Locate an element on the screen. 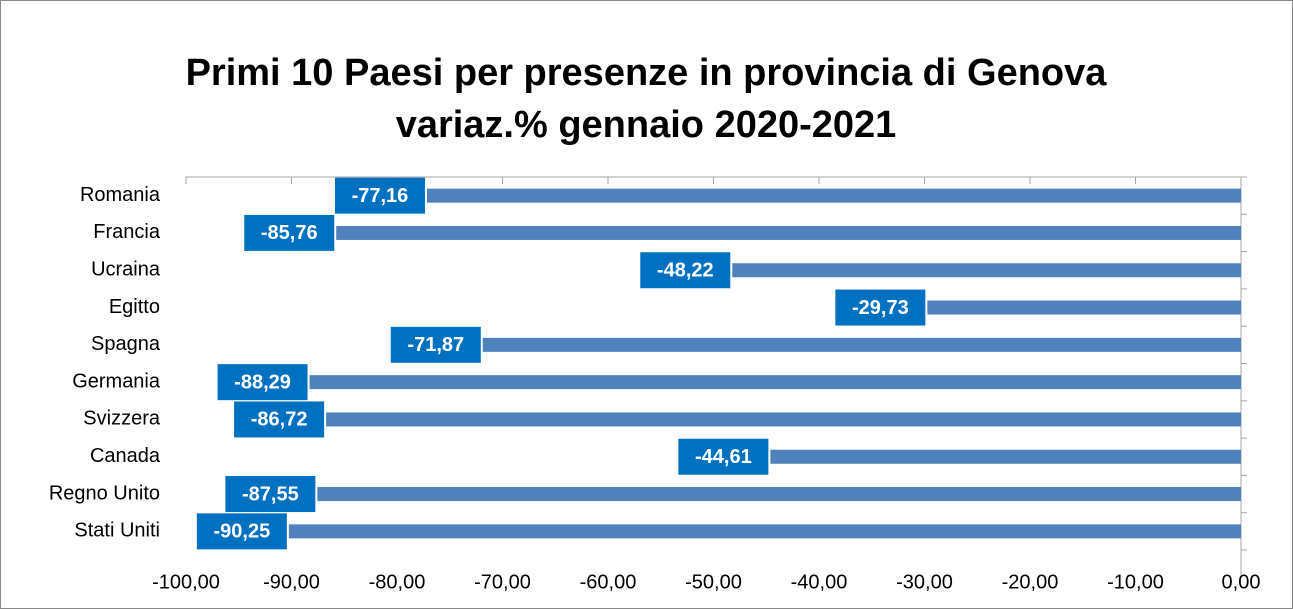 The image size is (1293, 609). data-label: -71,87 is located at coordinates (435, 345).